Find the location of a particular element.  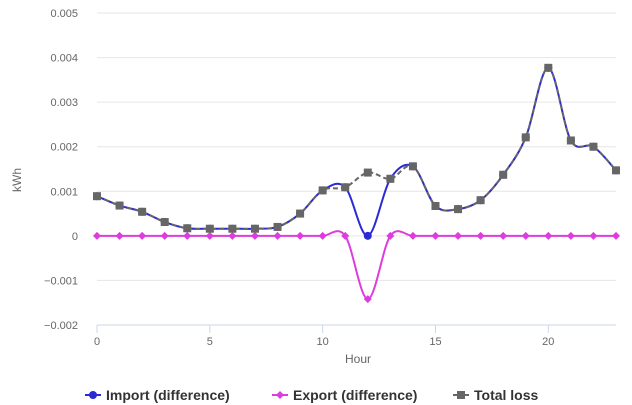

legend-item-import-difference: Import (difference) is located at coordinates (157, 395).